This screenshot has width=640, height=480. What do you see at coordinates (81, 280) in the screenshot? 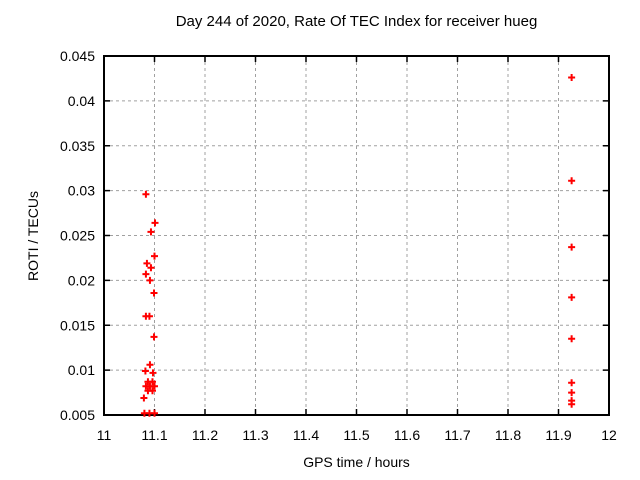
I see `y-tick-label: 0.02` at bounding box center [81, 280].